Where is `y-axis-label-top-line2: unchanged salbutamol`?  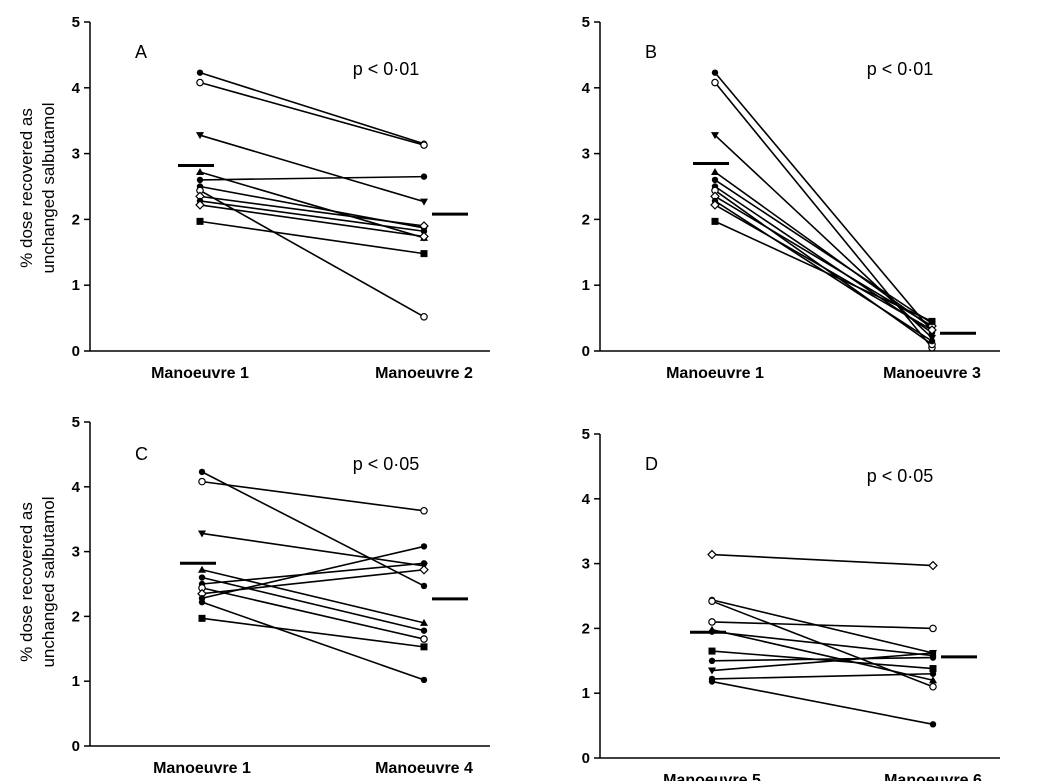 y-axis-label-top-line2: unchanged salbutamol is located at coordinates (48, 187).